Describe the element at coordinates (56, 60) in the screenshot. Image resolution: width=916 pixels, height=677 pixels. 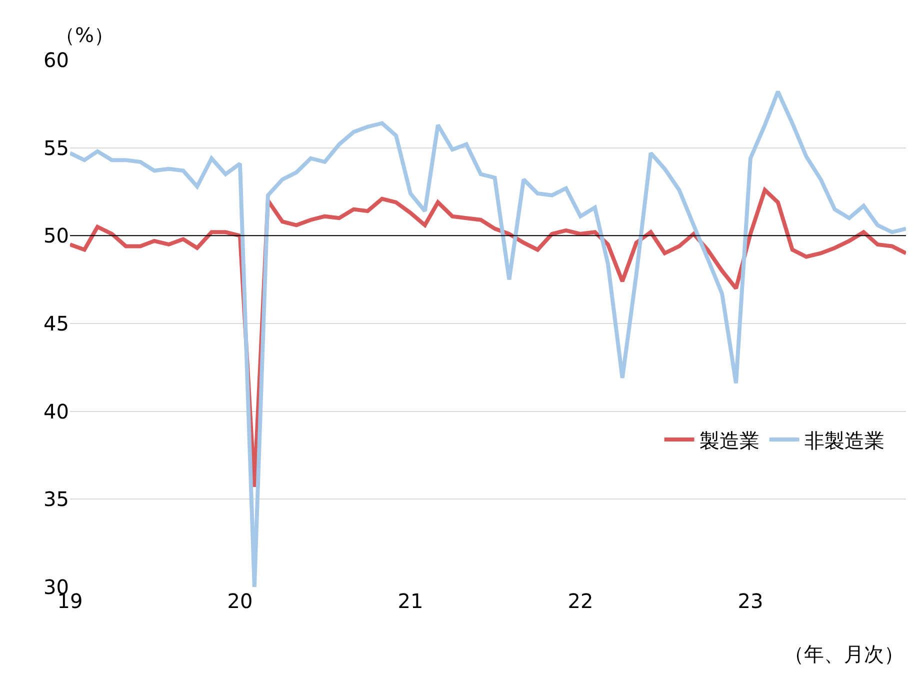
I see `y-tick-label: 60` at that location.